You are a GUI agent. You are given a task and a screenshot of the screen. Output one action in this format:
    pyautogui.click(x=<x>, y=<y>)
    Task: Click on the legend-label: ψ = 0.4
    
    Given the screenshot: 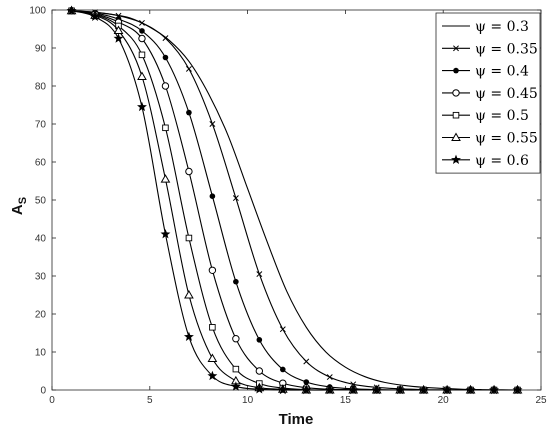 What is the action you would take?
    pyautogui.click(x=502, y=72)
    